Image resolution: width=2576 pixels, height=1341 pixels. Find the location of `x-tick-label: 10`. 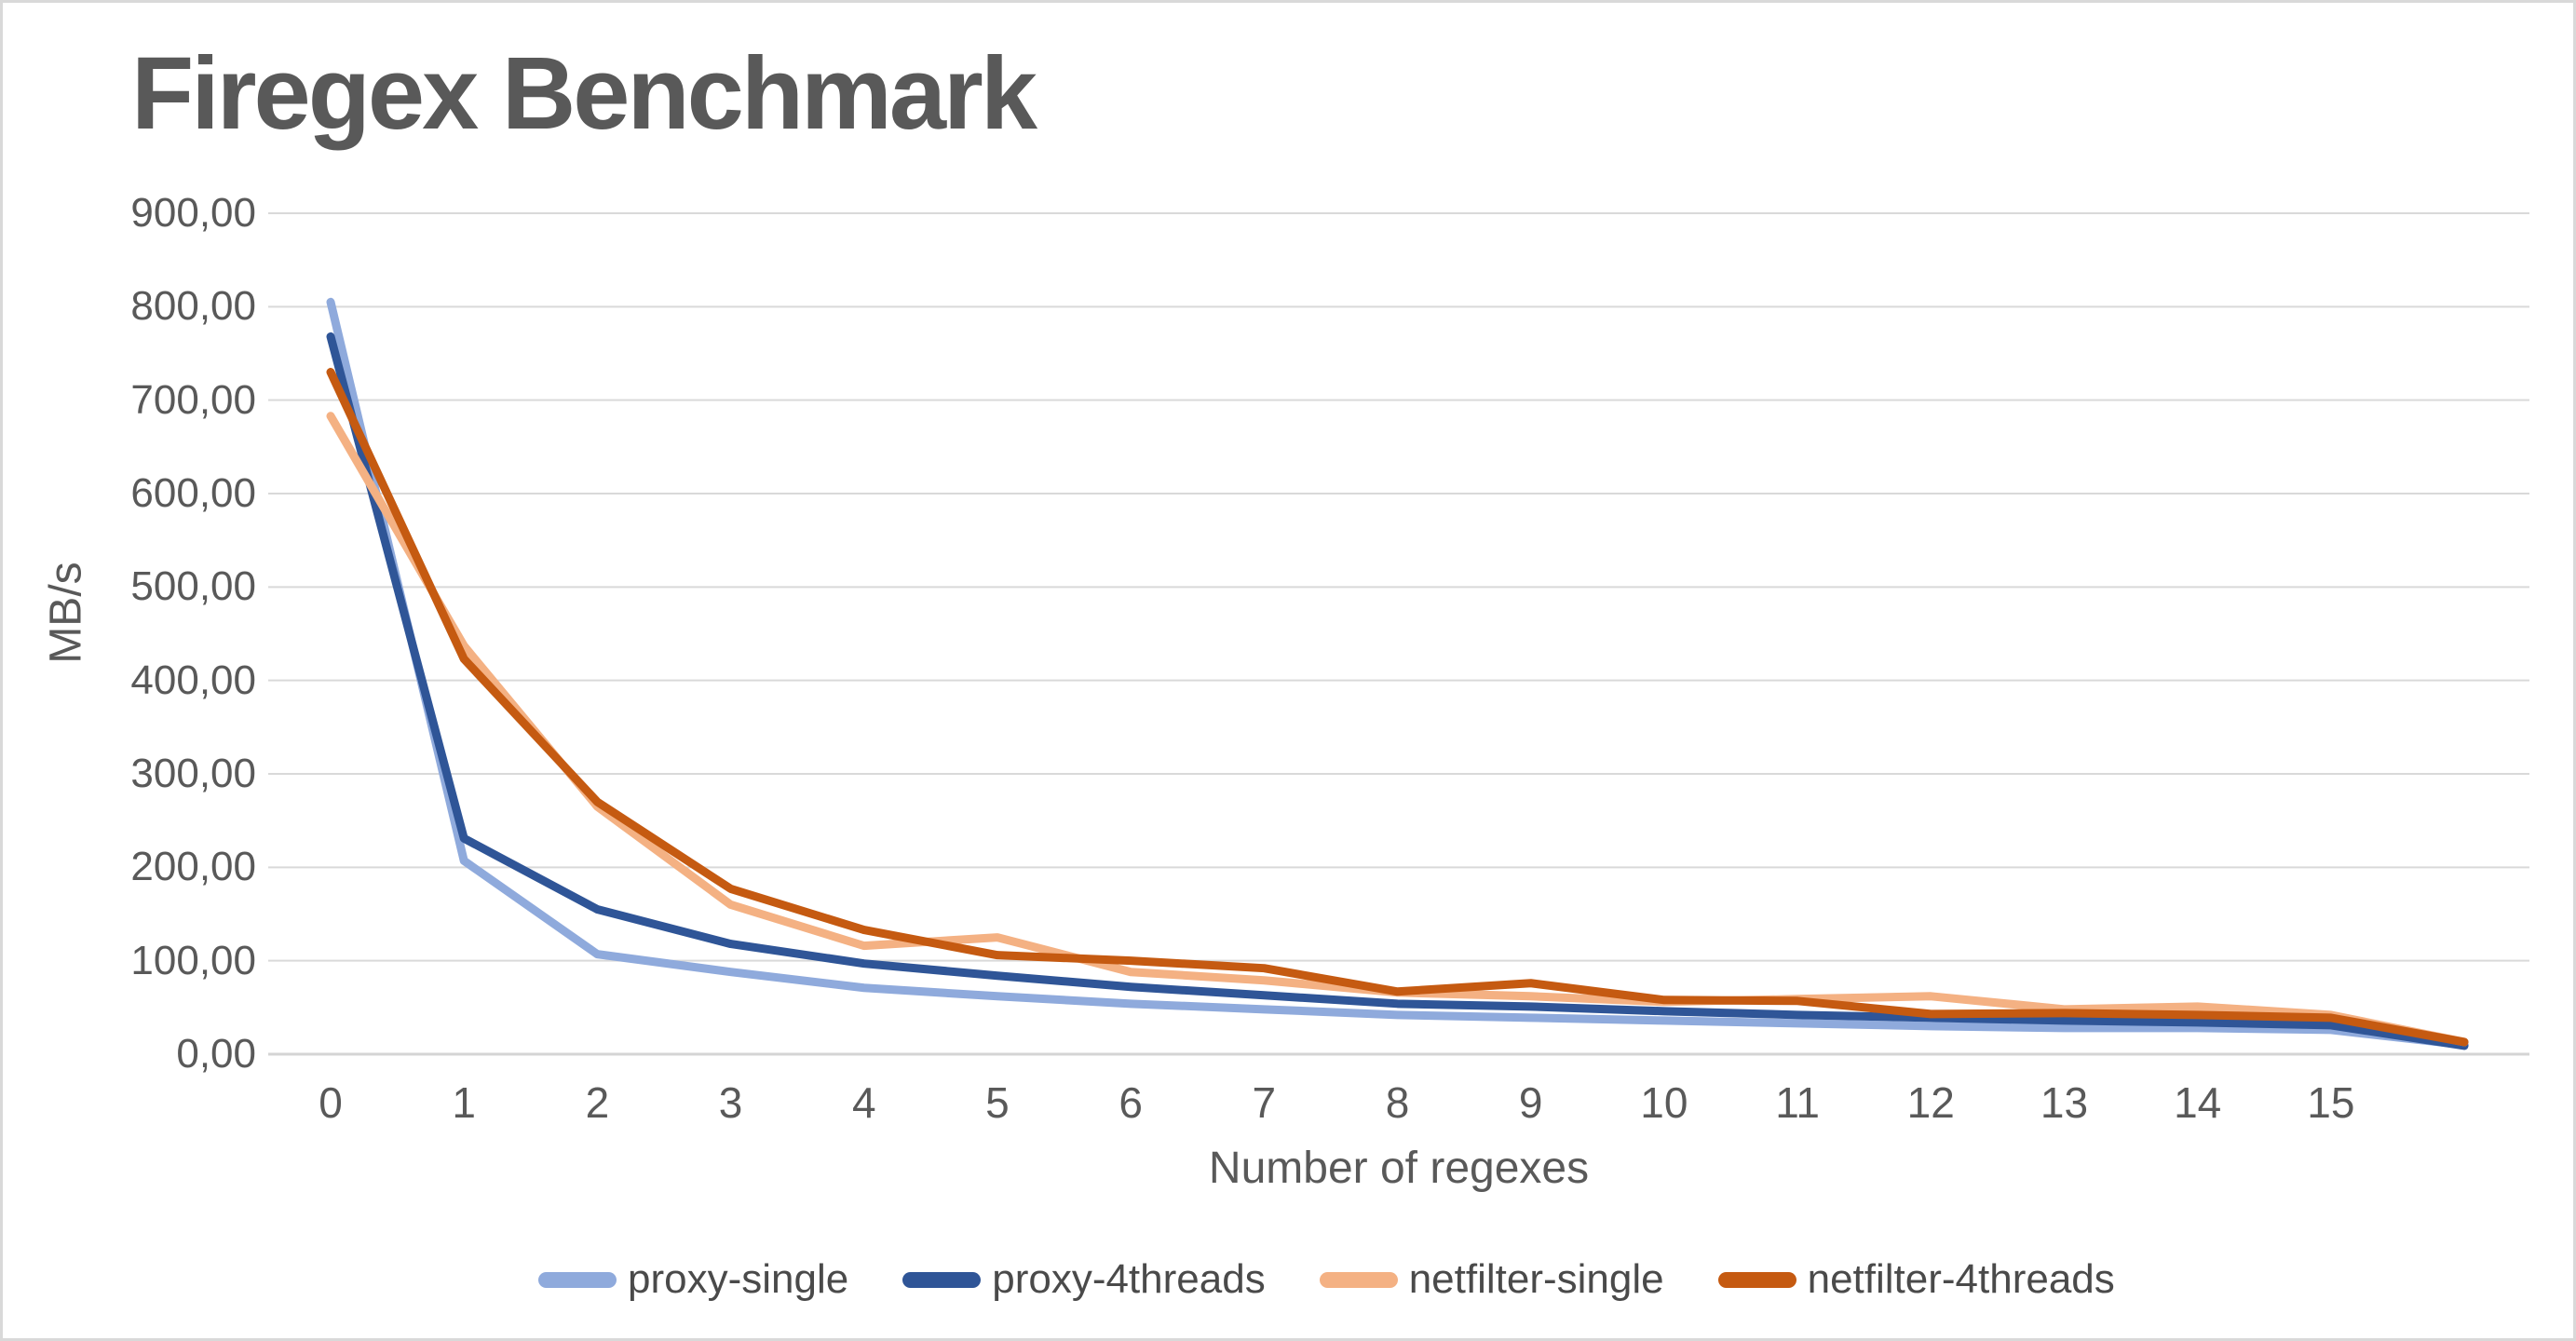

x-tick-label: 10 is located at coordinates (1664, 1102).